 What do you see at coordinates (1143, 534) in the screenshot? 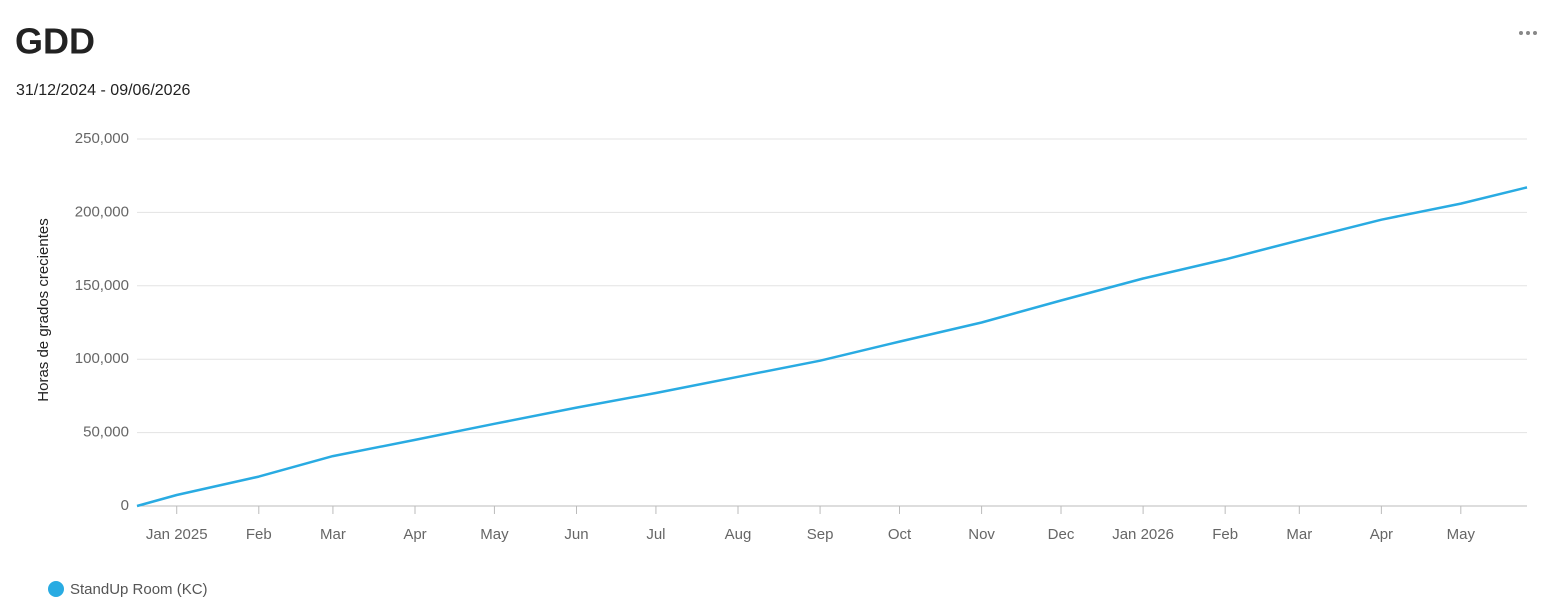
I see `x-tick-label: Jan 2026` at bounding box center [1143, 534].